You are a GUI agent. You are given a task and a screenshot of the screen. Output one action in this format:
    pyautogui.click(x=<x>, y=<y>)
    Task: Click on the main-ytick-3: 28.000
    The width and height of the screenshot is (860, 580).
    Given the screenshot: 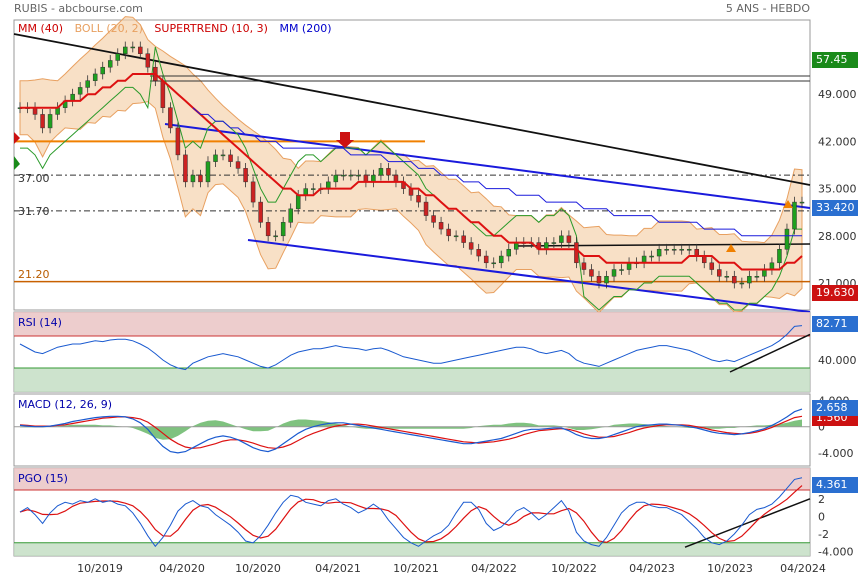 What is the action you would take?
    pyautogui.click(x=837, y=236)
    